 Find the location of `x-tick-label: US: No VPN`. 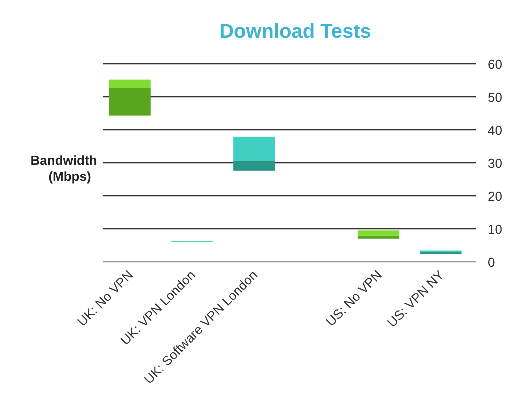

x-tick-label: US: No VPN is located at coordinates (354, 299).